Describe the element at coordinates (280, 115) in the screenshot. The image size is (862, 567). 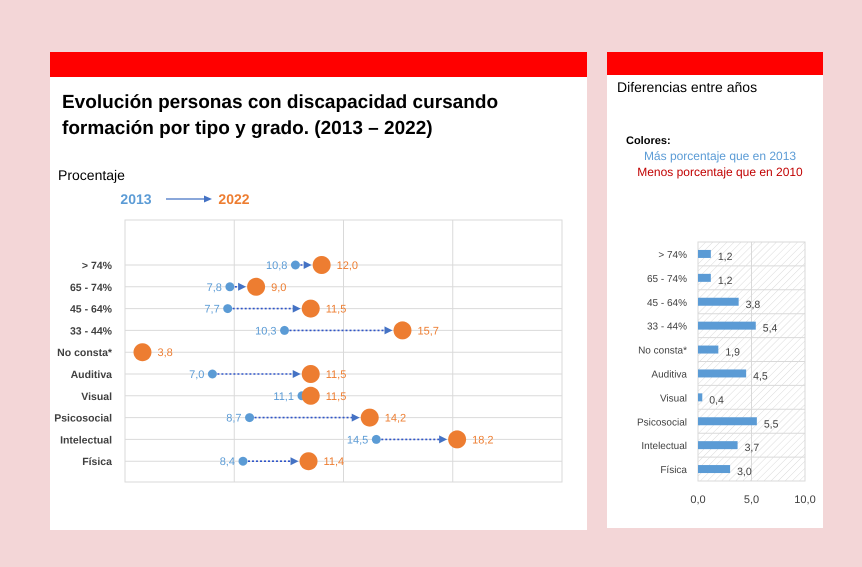
I see `chart-title: Evolución personas con discapacidad cursando formación por tipo y grado. (2013 – 2022)` at that location.